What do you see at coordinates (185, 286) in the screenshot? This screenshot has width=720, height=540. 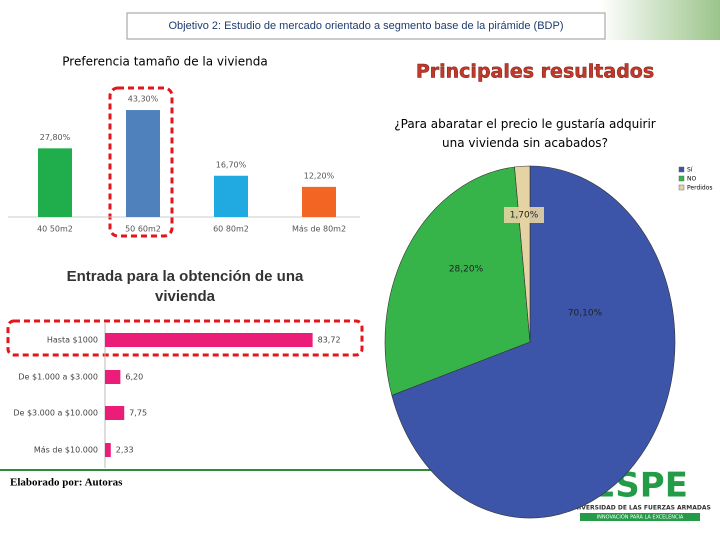 I see `chart-title: Entrada para la obtención de una vivienda` at bounding box center [185, 286].